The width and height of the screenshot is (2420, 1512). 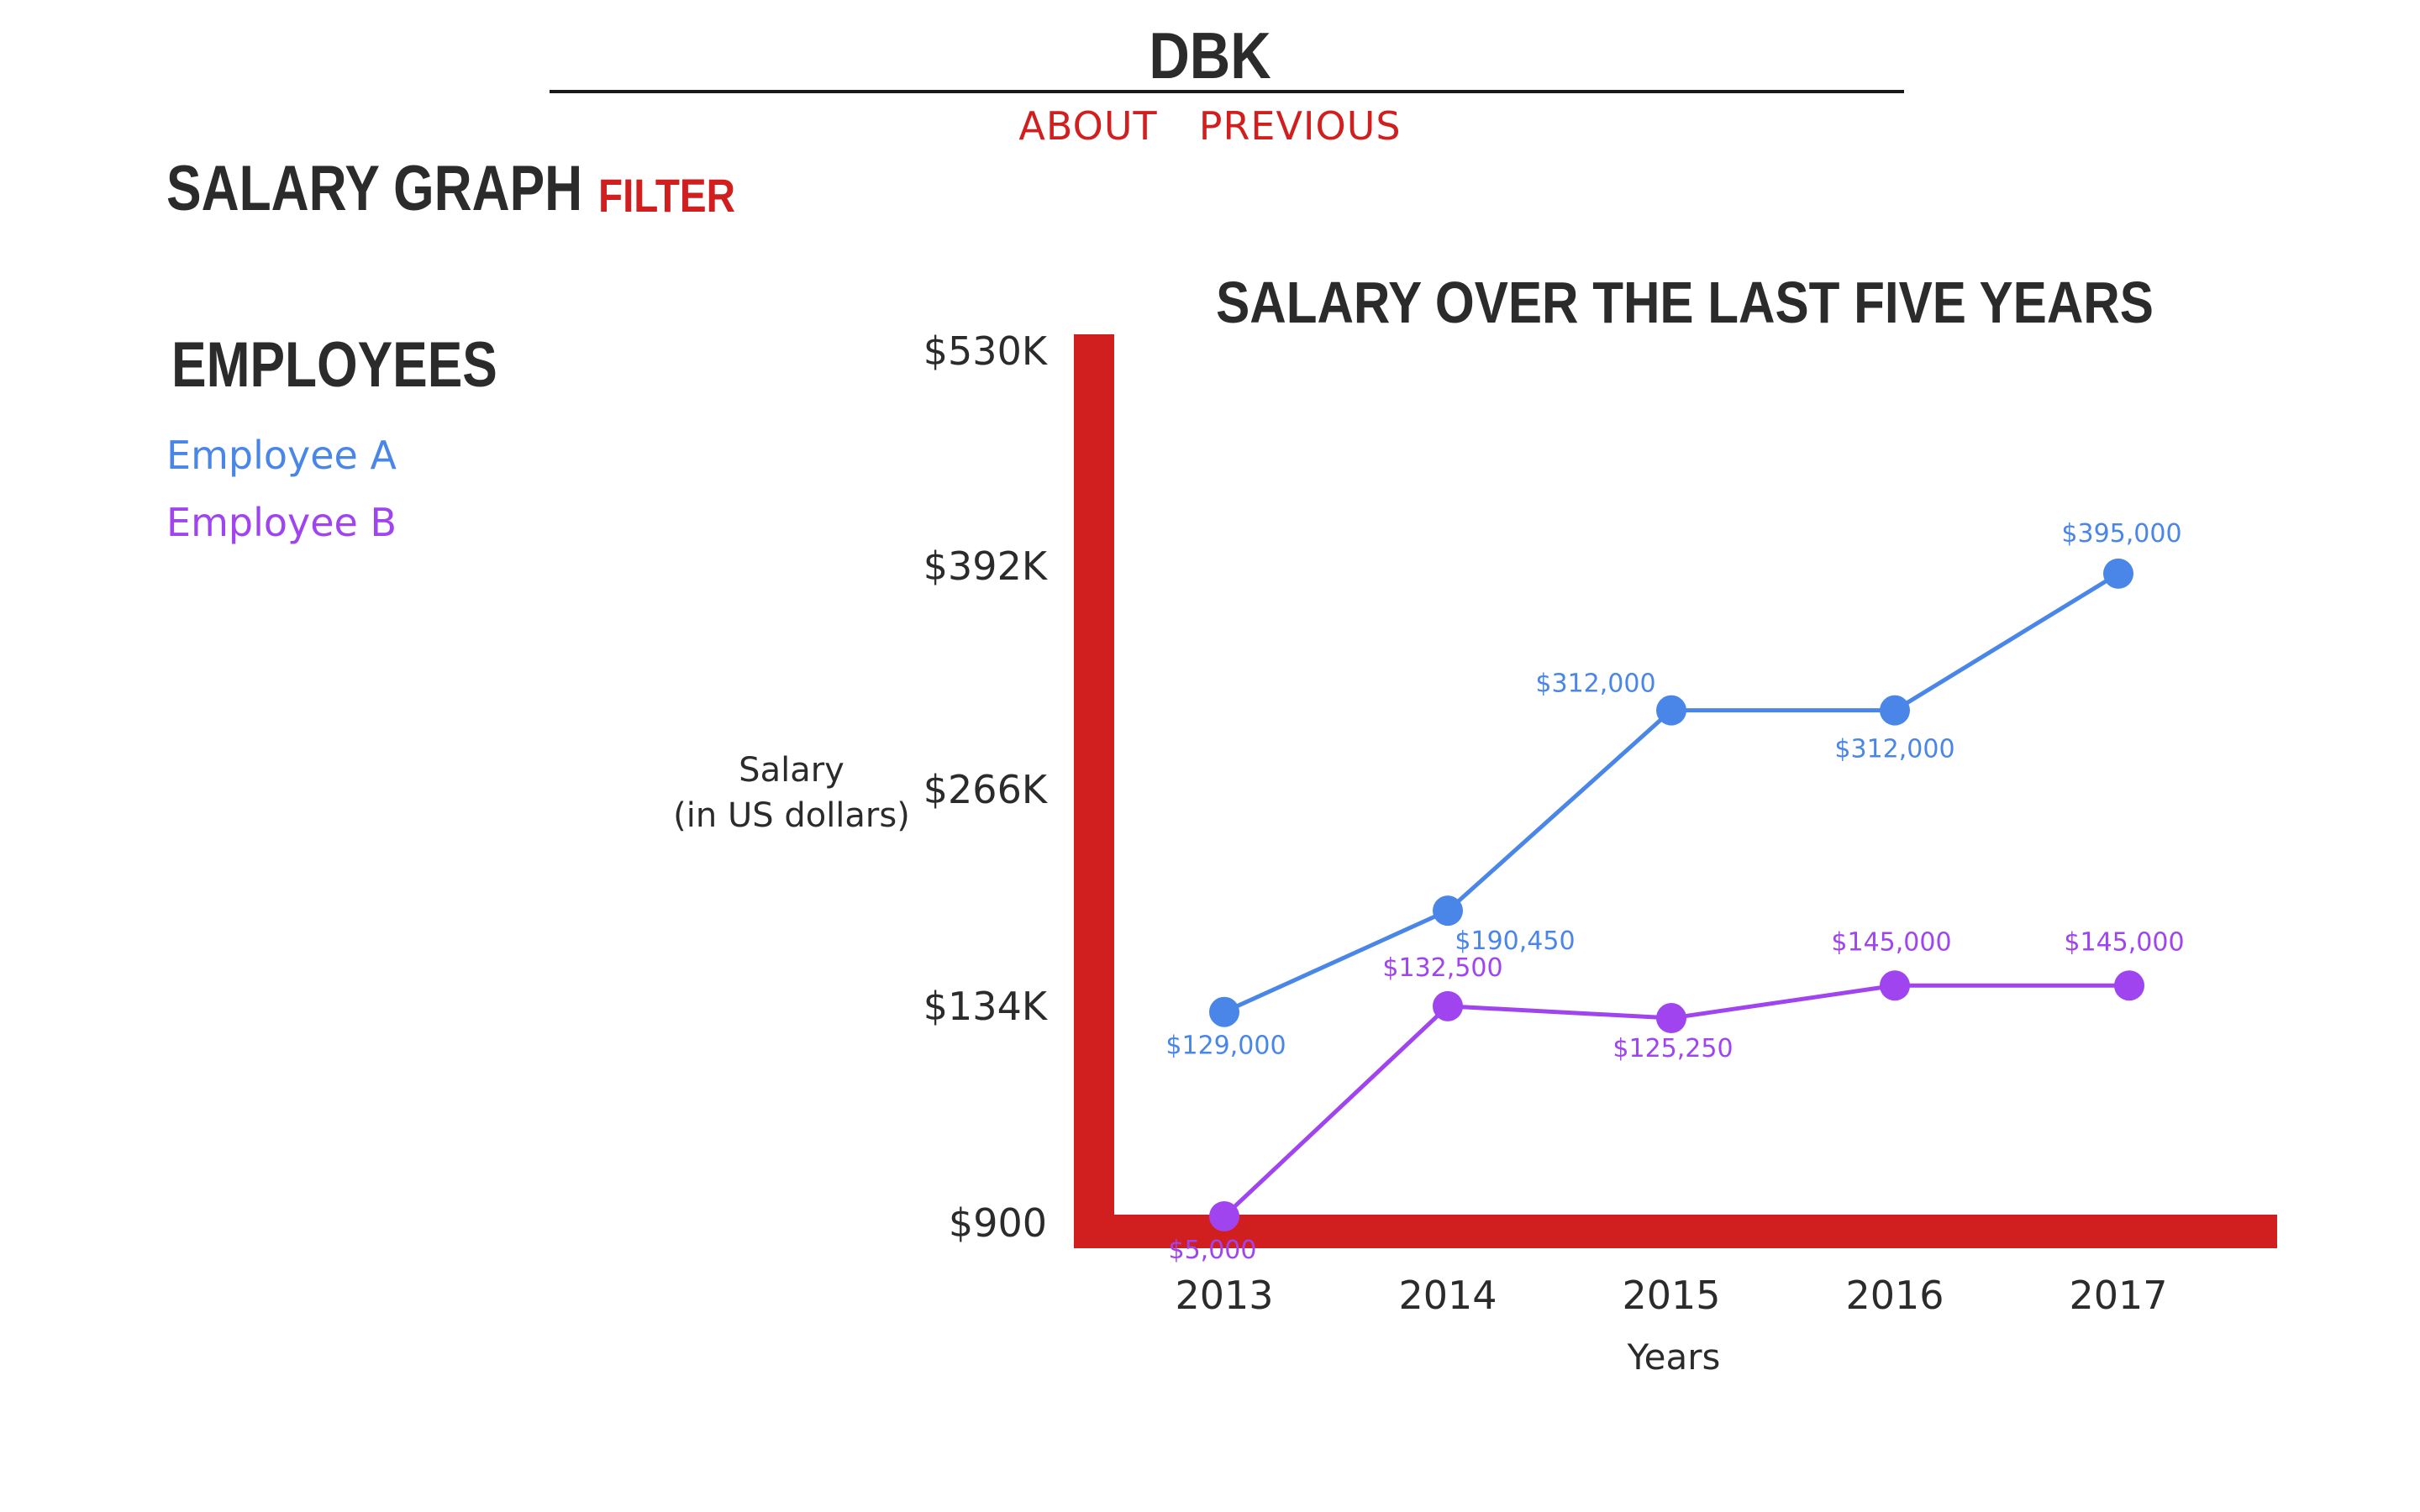 What do you see at coordinates (986, 566) in the screenshot?
I see `y-tick-label: $392K` at bounding box center [986, 566].